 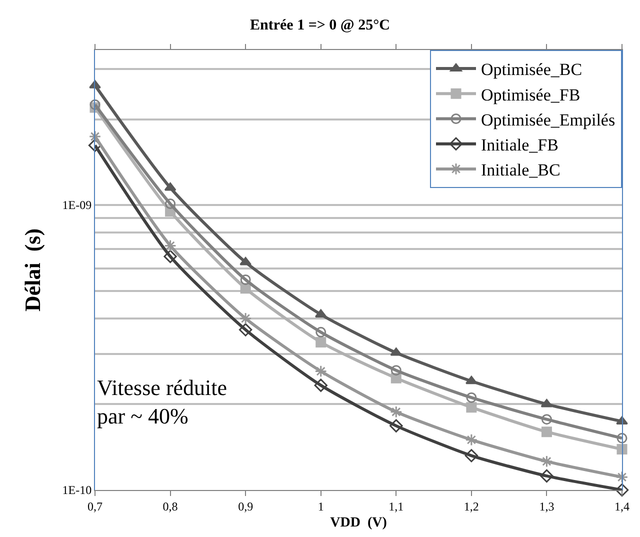 I want to click on x-tick-label: 0,9, so click(x=246, y=506).